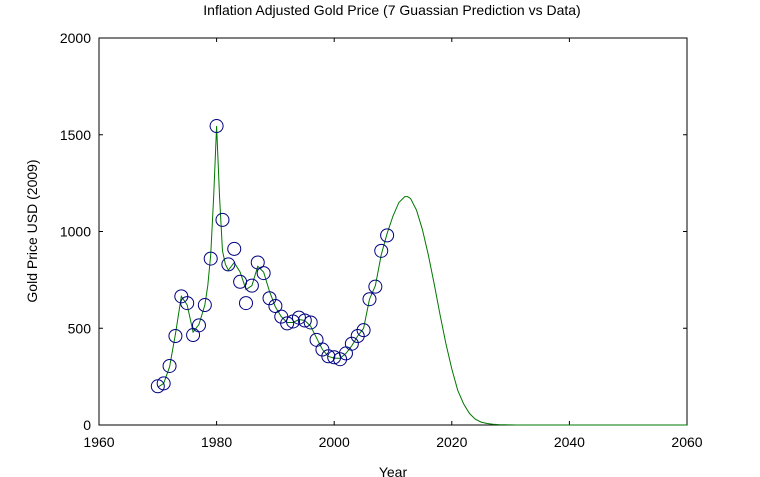 This screenshot has width=760, height=477. What do you see at coordinates (75, 135) in the screenshot?
I see `y-tick-label: 1500` at bounding box center [75, 135].